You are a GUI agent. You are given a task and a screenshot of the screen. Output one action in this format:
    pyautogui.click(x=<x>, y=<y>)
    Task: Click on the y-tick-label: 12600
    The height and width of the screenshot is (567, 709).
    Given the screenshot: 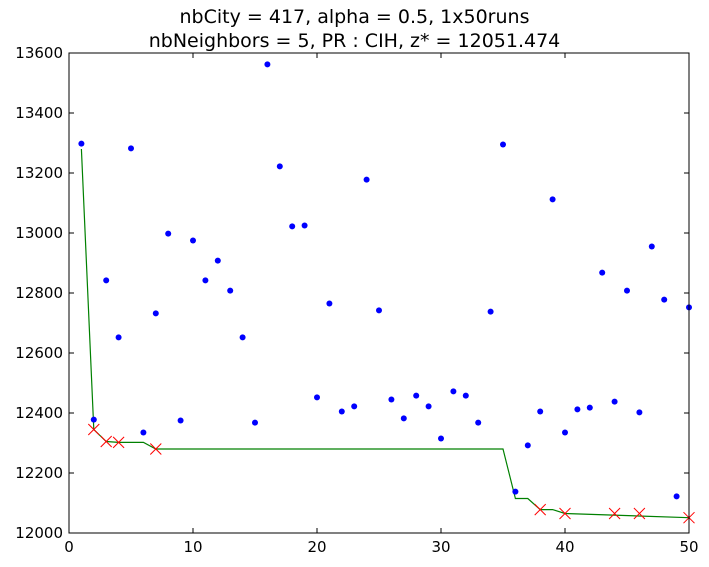 What is the action you would take?
    pyautogui.click(x=39, y=353)
    